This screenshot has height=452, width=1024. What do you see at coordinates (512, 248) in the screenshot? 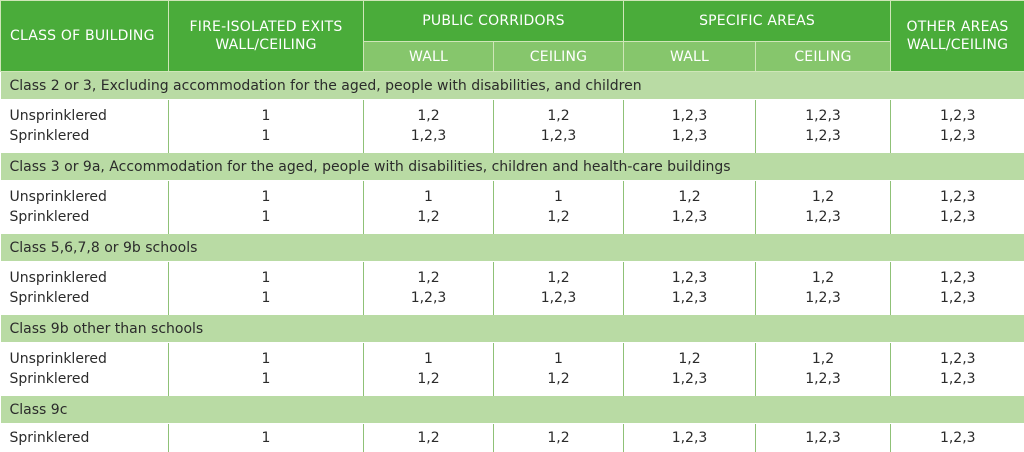
I see `section-row: Class 5,6,7,8 or 9b schools` at bounding box center [512, 248].